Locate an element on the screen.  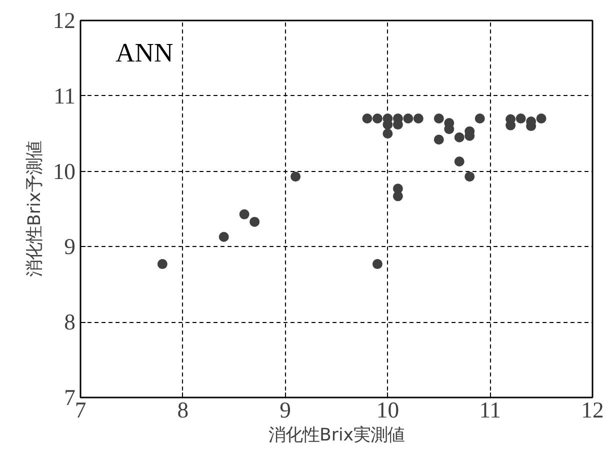
y-tick-label: 11 is located at coordinates (65, 95).